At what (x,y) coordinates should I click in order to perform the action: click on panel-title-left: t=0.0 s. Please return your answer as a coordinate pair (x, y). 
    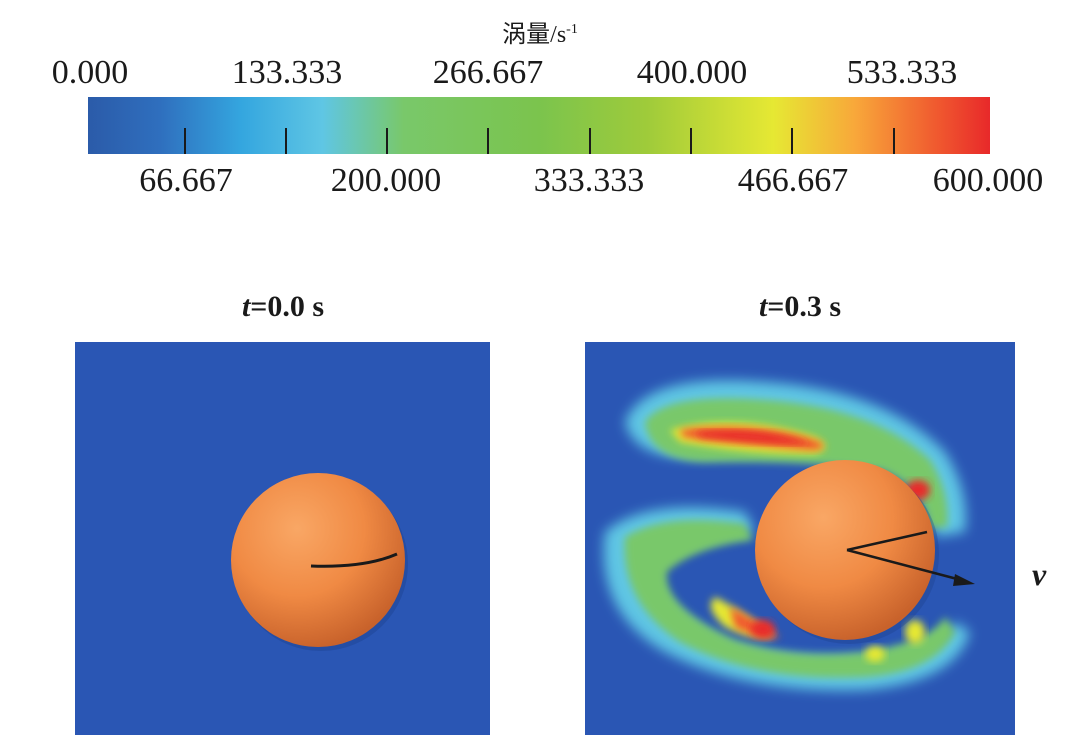
    Looking at the image, I should click on (283, 307).